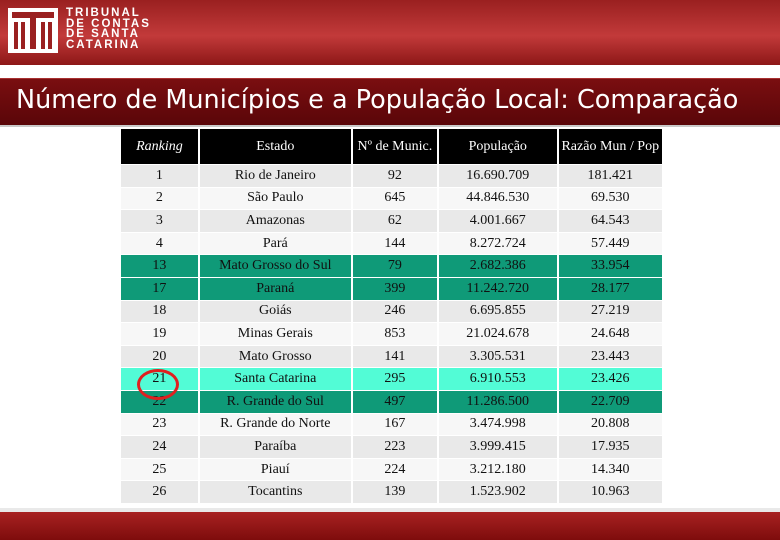 Image resolution: width=780 pixels, height=540 pixels. I want to click on cell-razao: 24.648, so click(610, 334).